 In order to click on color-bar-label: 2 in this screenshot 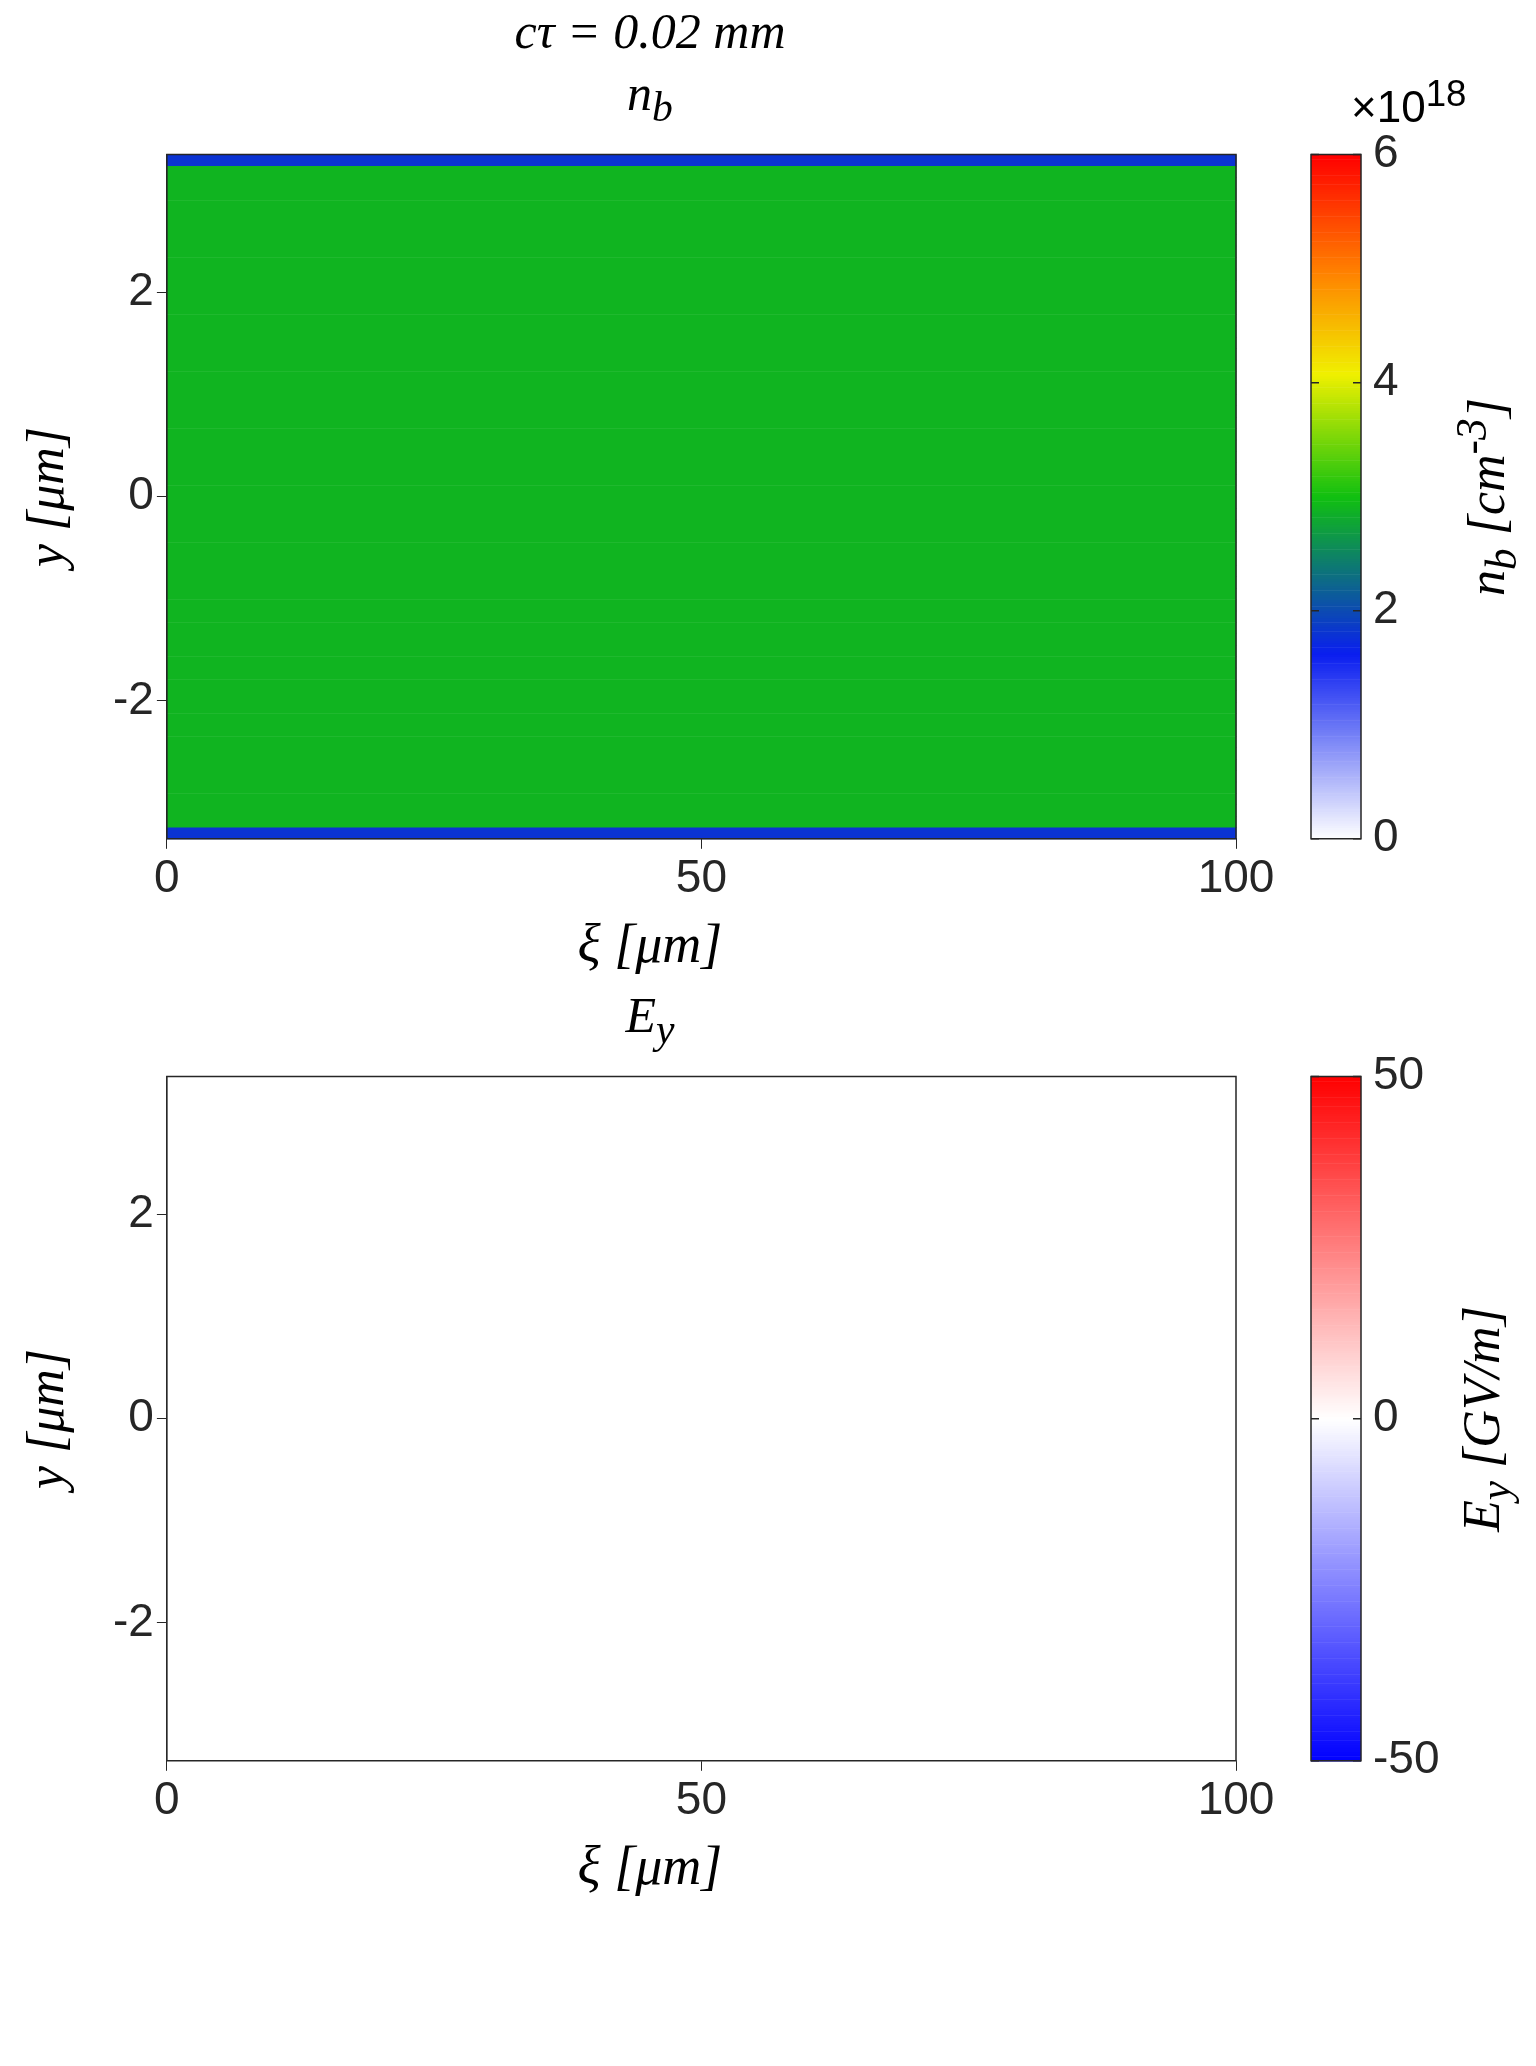, I will do `click(1386, 607)`.